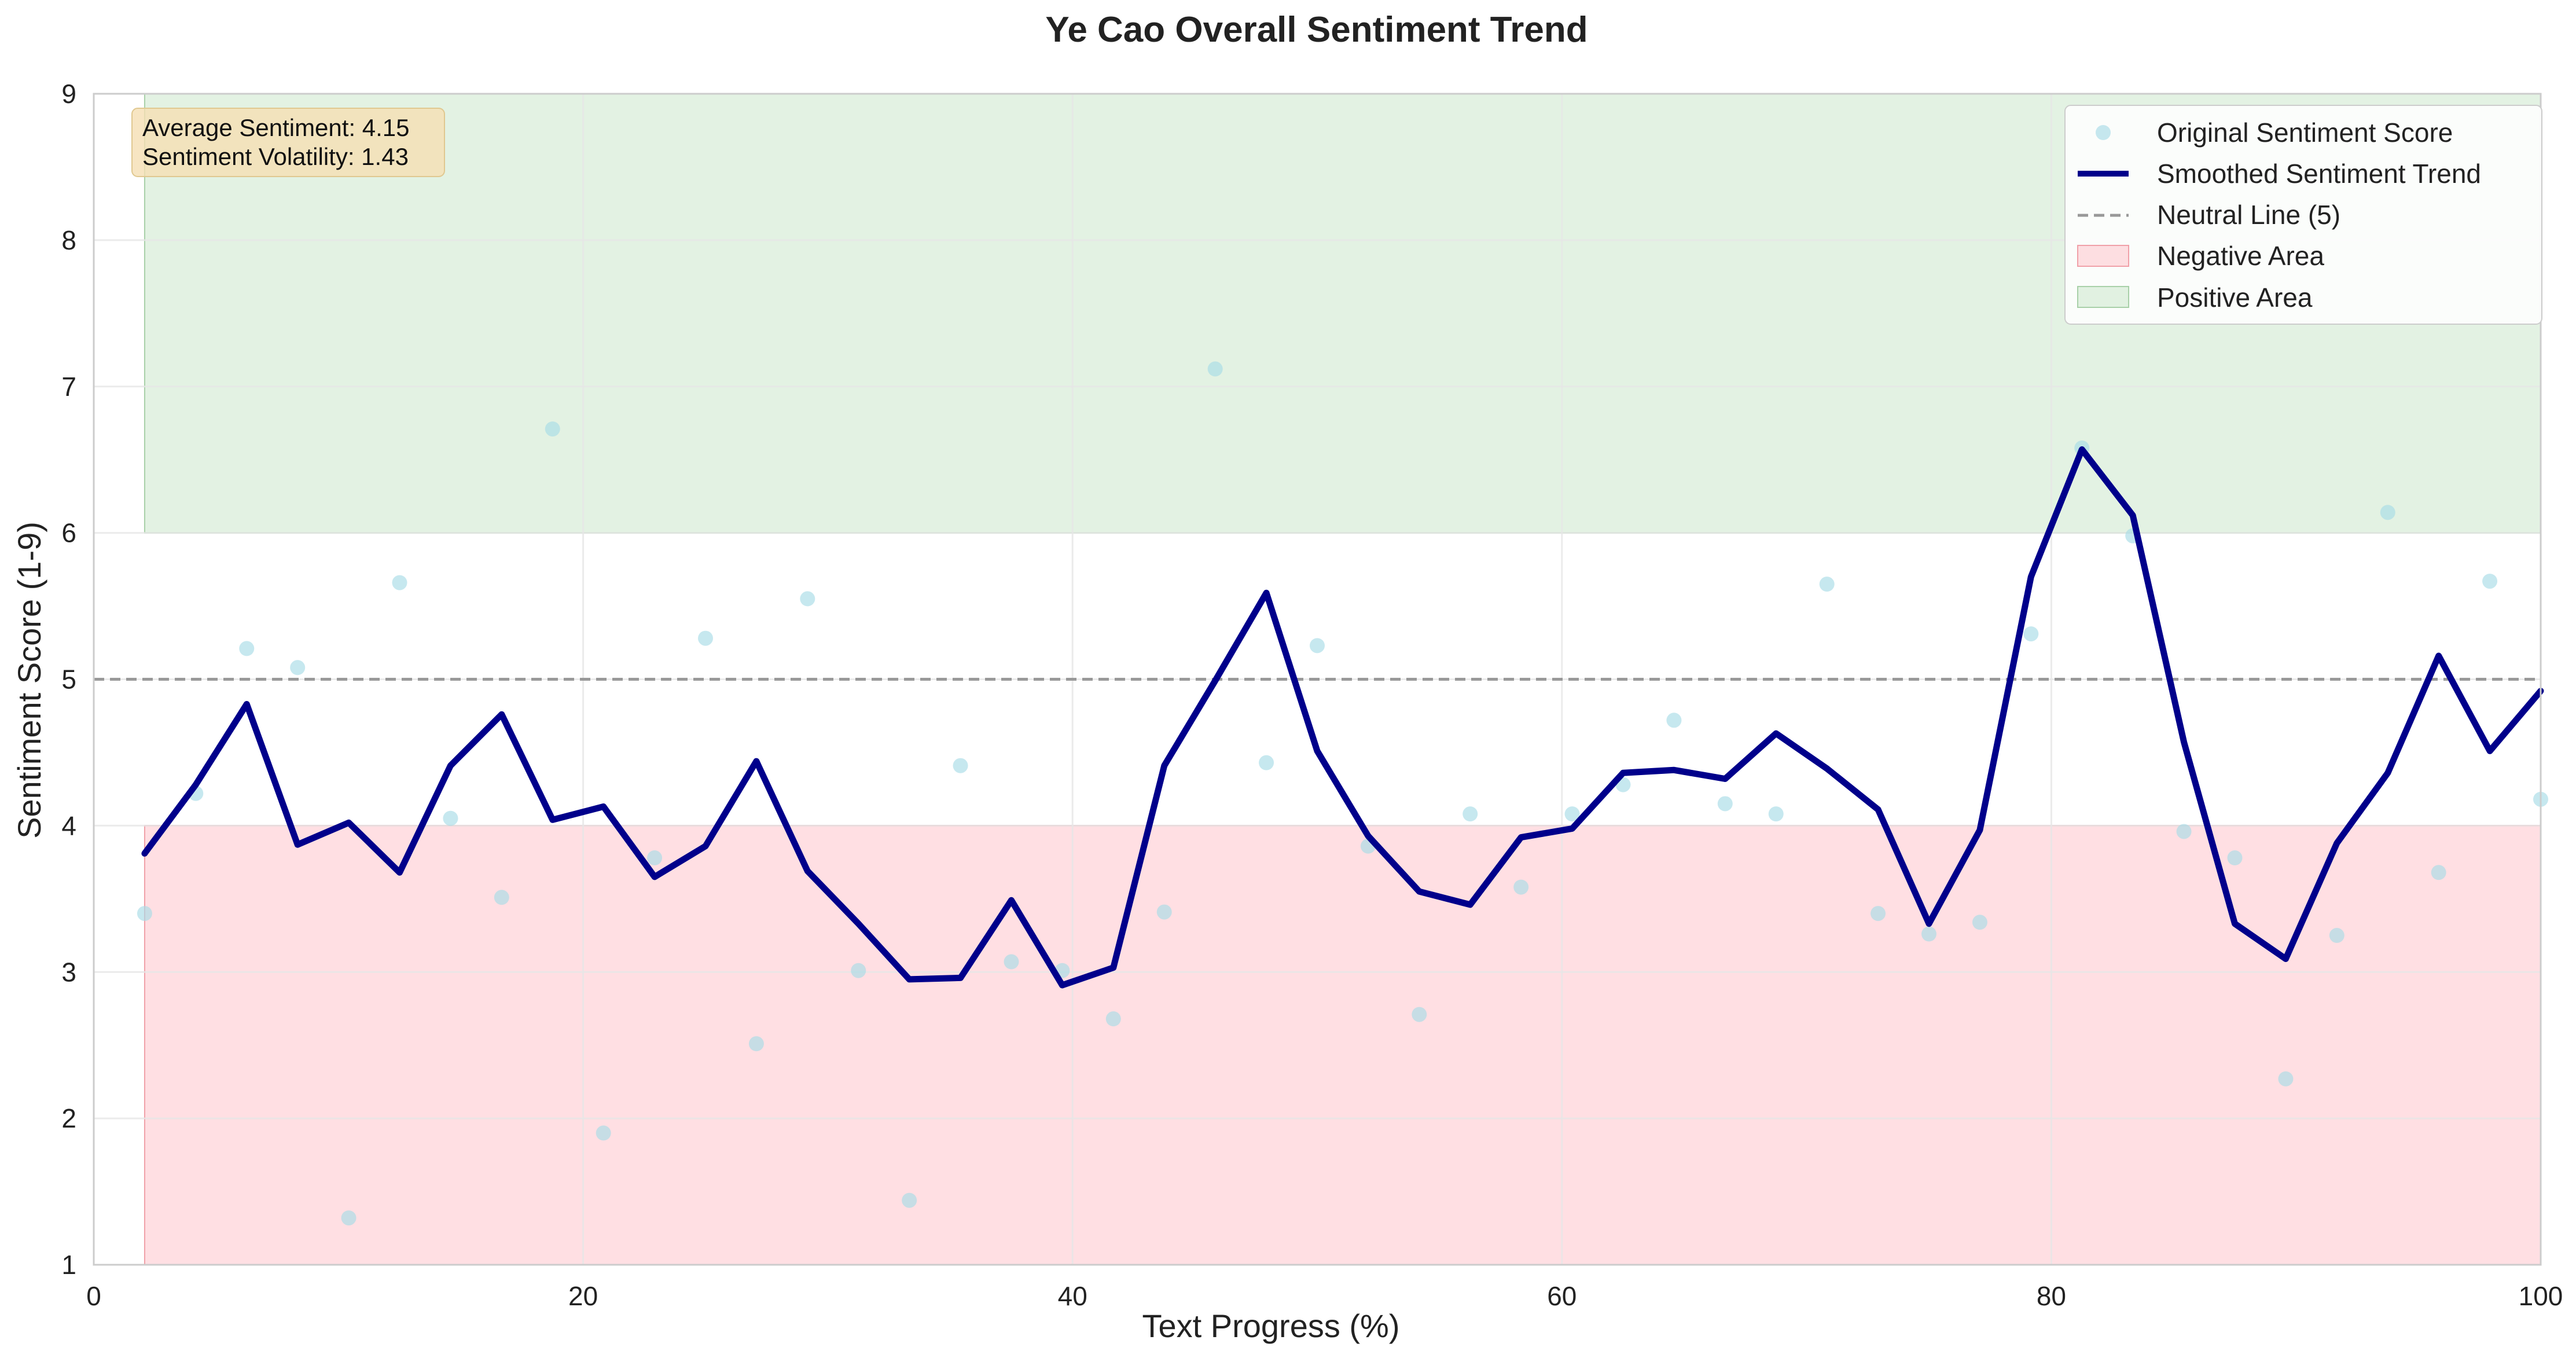  I want to click on legend-label-original: Original Sentiment Score, so click(2305, 133).